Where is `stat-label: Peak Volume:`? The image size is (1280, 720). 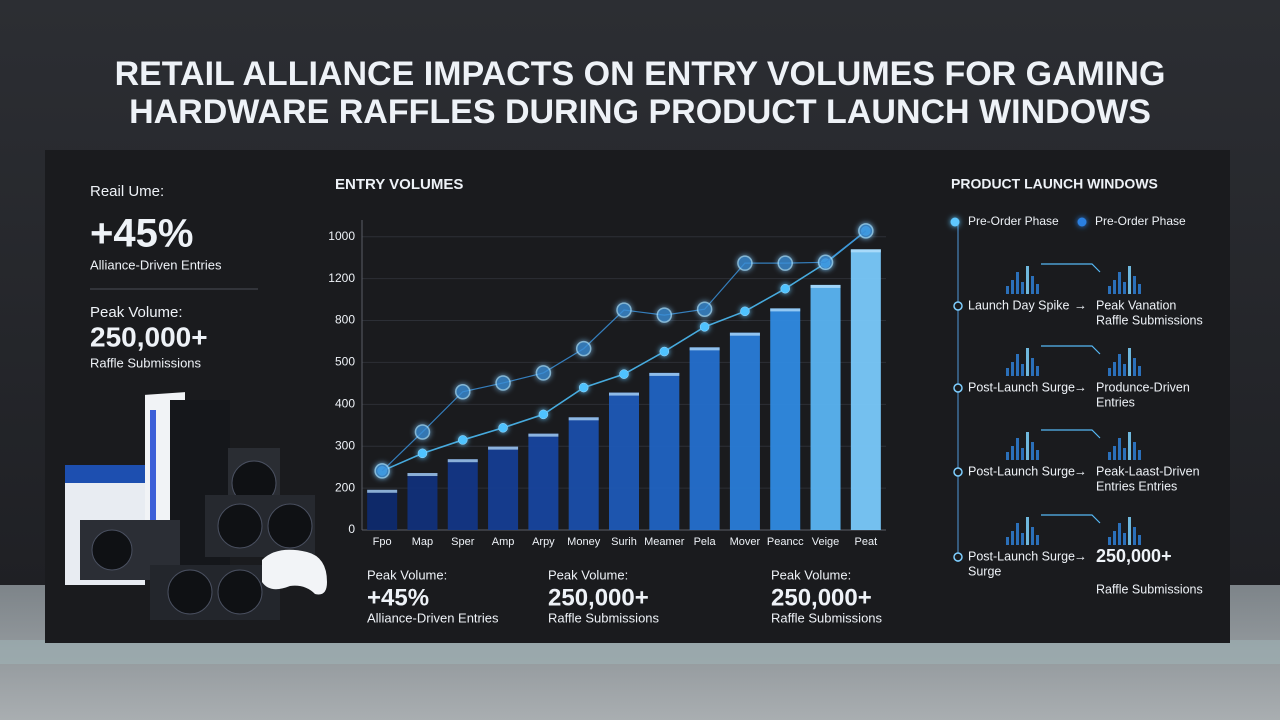
stat-label: Peak Volume: is located at coordinates (811, 574).